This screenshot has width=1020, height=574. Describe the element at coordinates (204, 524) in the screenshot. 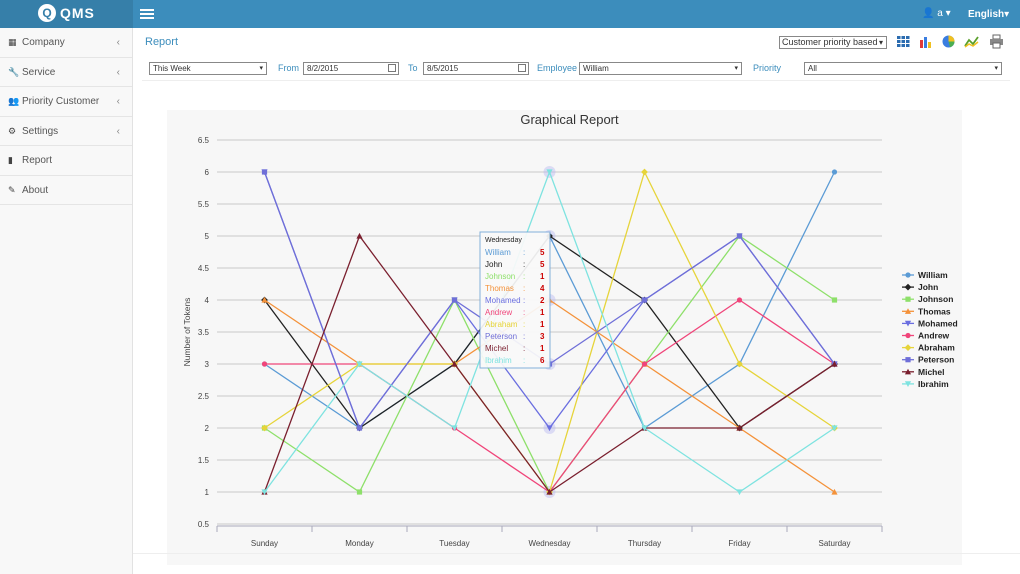

I see `y-tick-label: 0.5` at that location.